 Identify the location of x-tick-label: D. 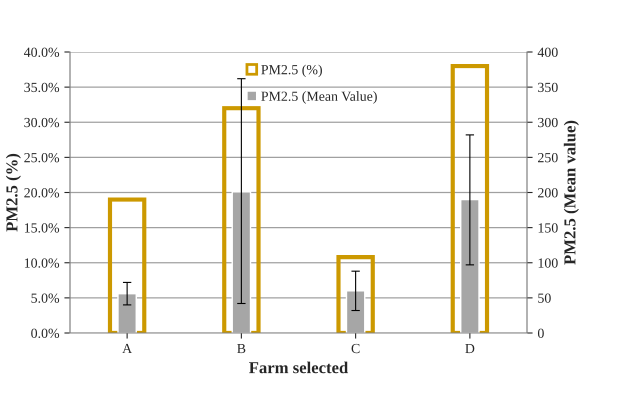
(469, 349).